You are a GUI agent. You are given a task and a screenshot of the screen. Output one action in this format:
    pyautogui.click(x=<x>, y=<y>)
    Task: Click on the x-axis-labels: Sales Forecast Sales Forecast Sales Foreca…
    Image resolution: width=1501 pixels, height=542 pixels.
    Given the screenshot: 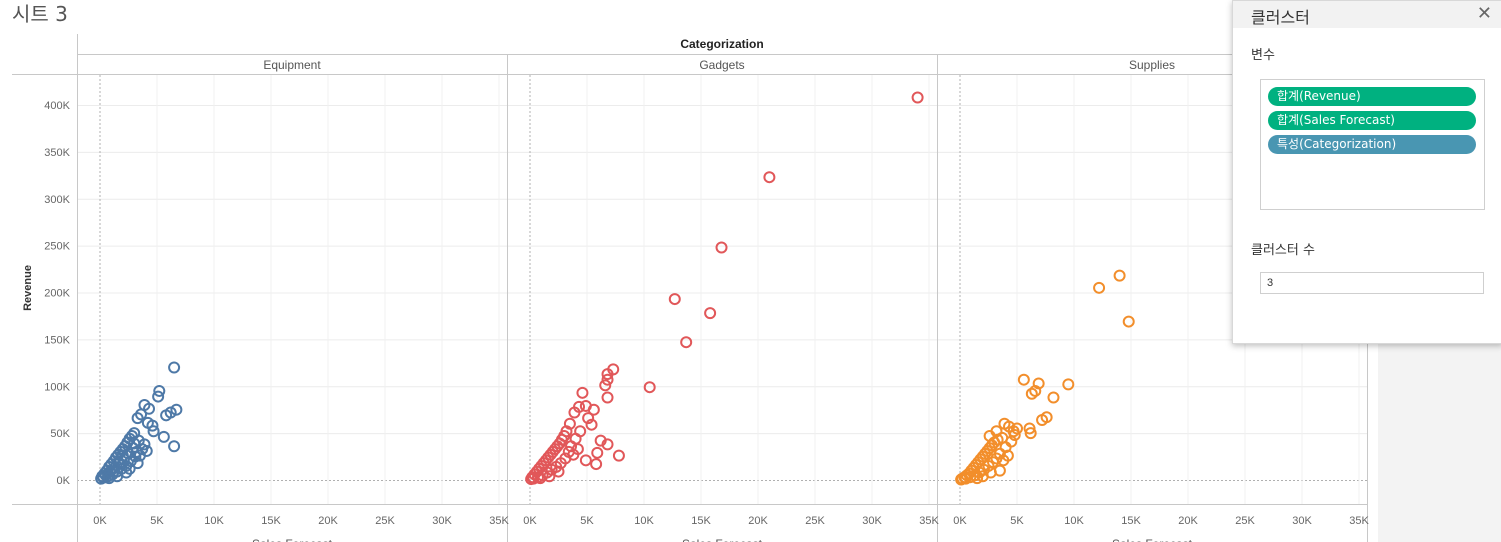 What is the action you would take?
    pyautogui.click(x=722, y=539)
    